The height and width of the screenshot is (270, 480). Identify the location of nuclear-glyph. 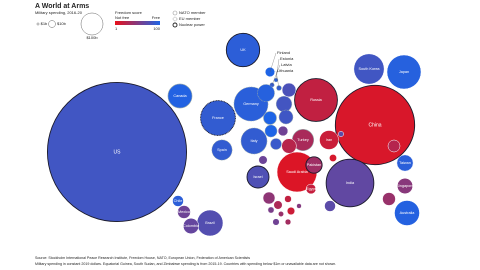
(175, 25).